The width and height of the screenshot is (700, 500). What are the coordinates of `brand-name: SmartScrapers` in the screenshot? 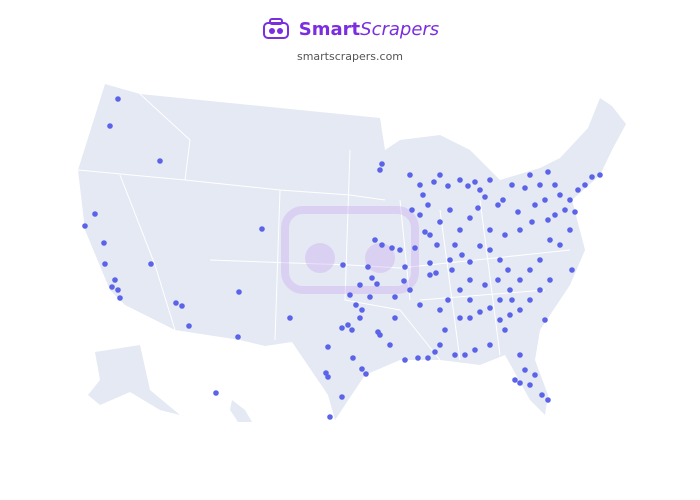 It's located at (369, 29).